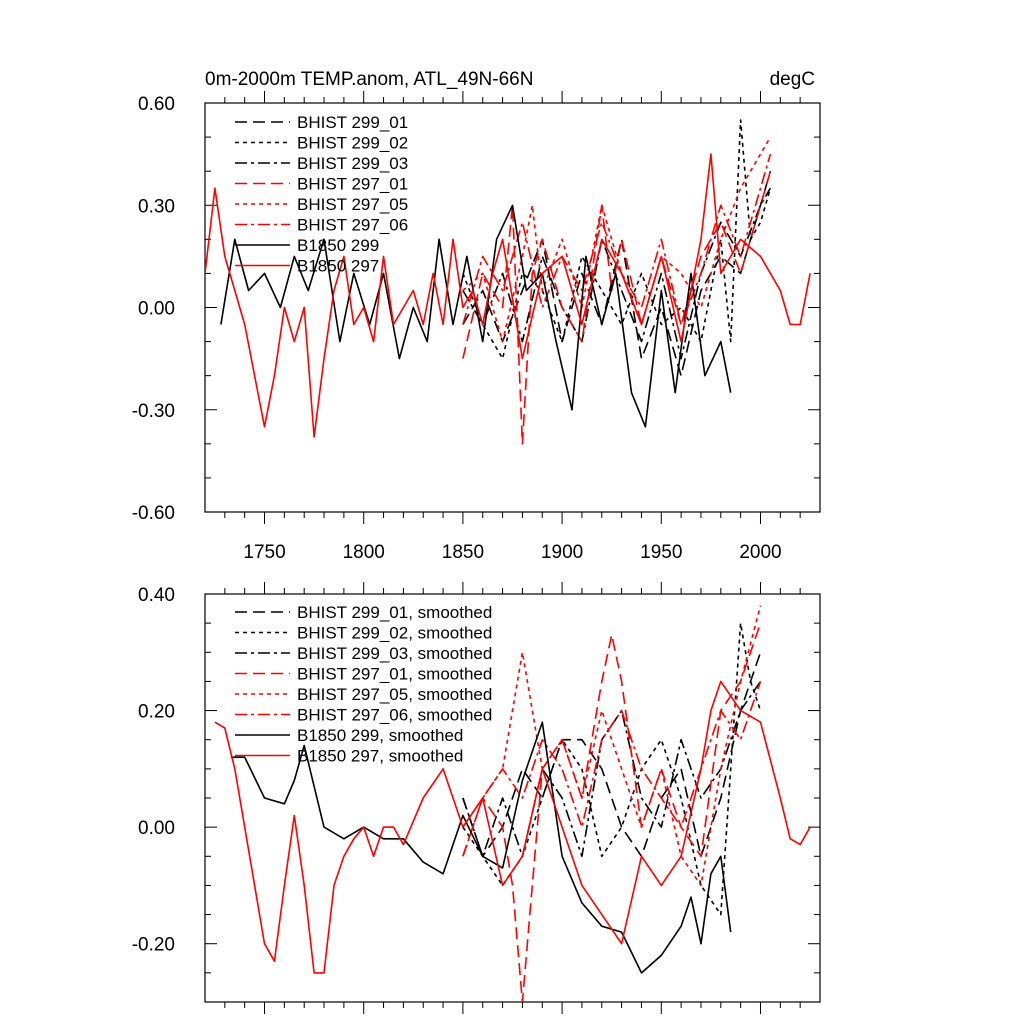 The height and width of the screenshot is (1024, 1024). Describe the element at coordinates (394, 715) in the screenshot. I see `legend-label-6: BHIST 297_06, smoothed` at that location.